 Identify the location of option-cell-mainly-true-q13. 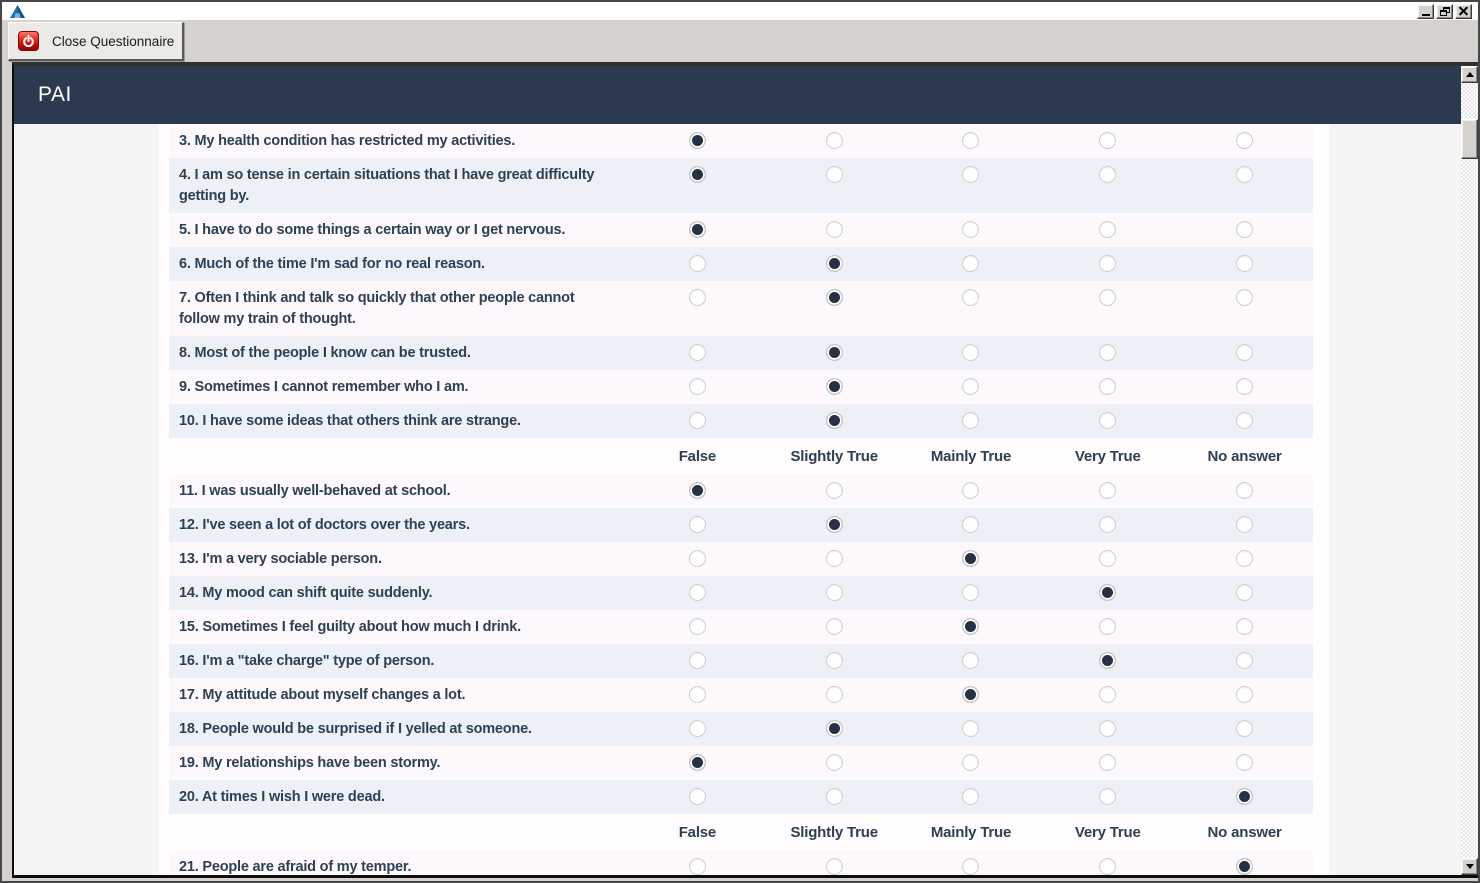
(971, 559).